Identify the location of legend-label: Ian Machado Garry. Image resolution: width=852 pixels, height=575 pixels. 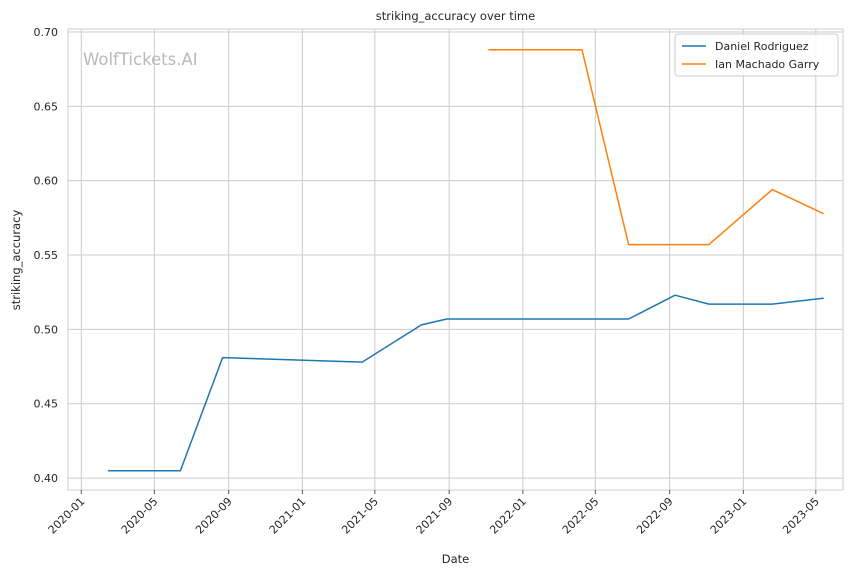
(767, 64).